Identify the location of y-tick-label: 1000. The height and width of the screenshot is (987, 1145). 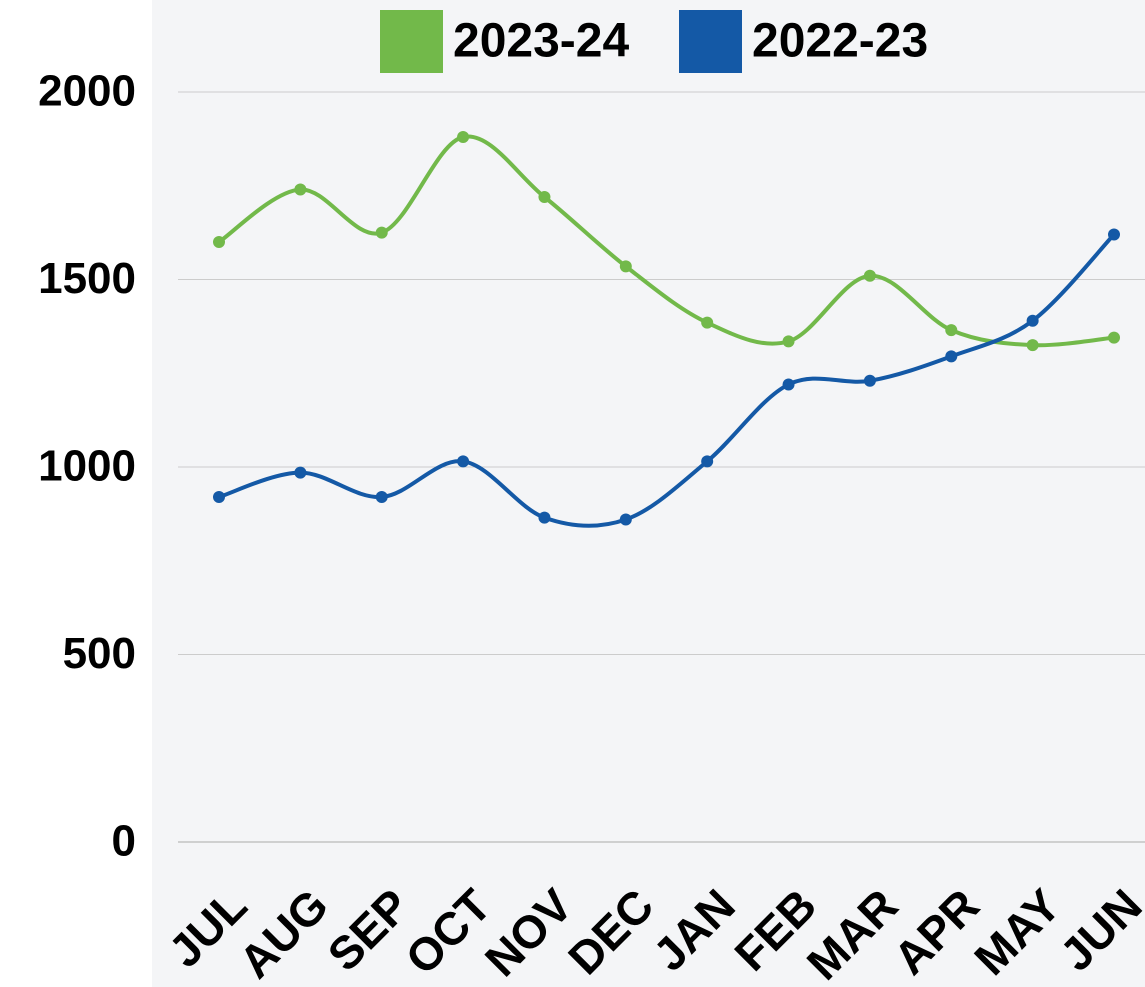
(87, 466).